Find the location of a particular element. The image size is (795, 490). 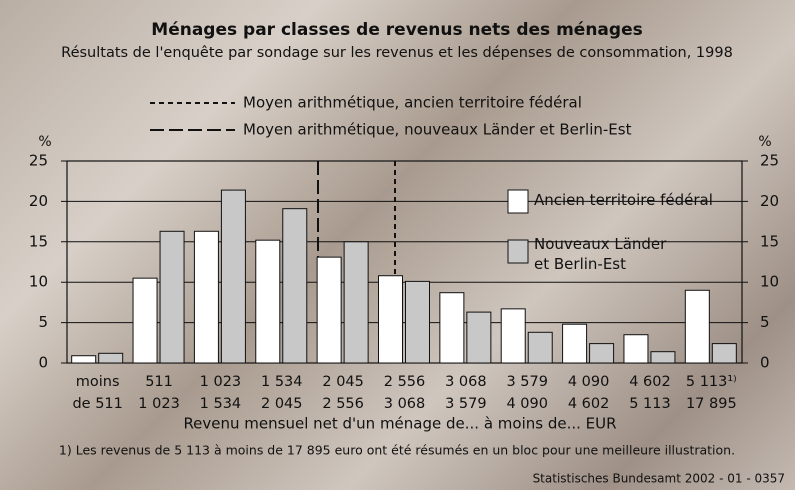

x-tick-label: 1 023 1 534 is located at coordinates (221, 393).